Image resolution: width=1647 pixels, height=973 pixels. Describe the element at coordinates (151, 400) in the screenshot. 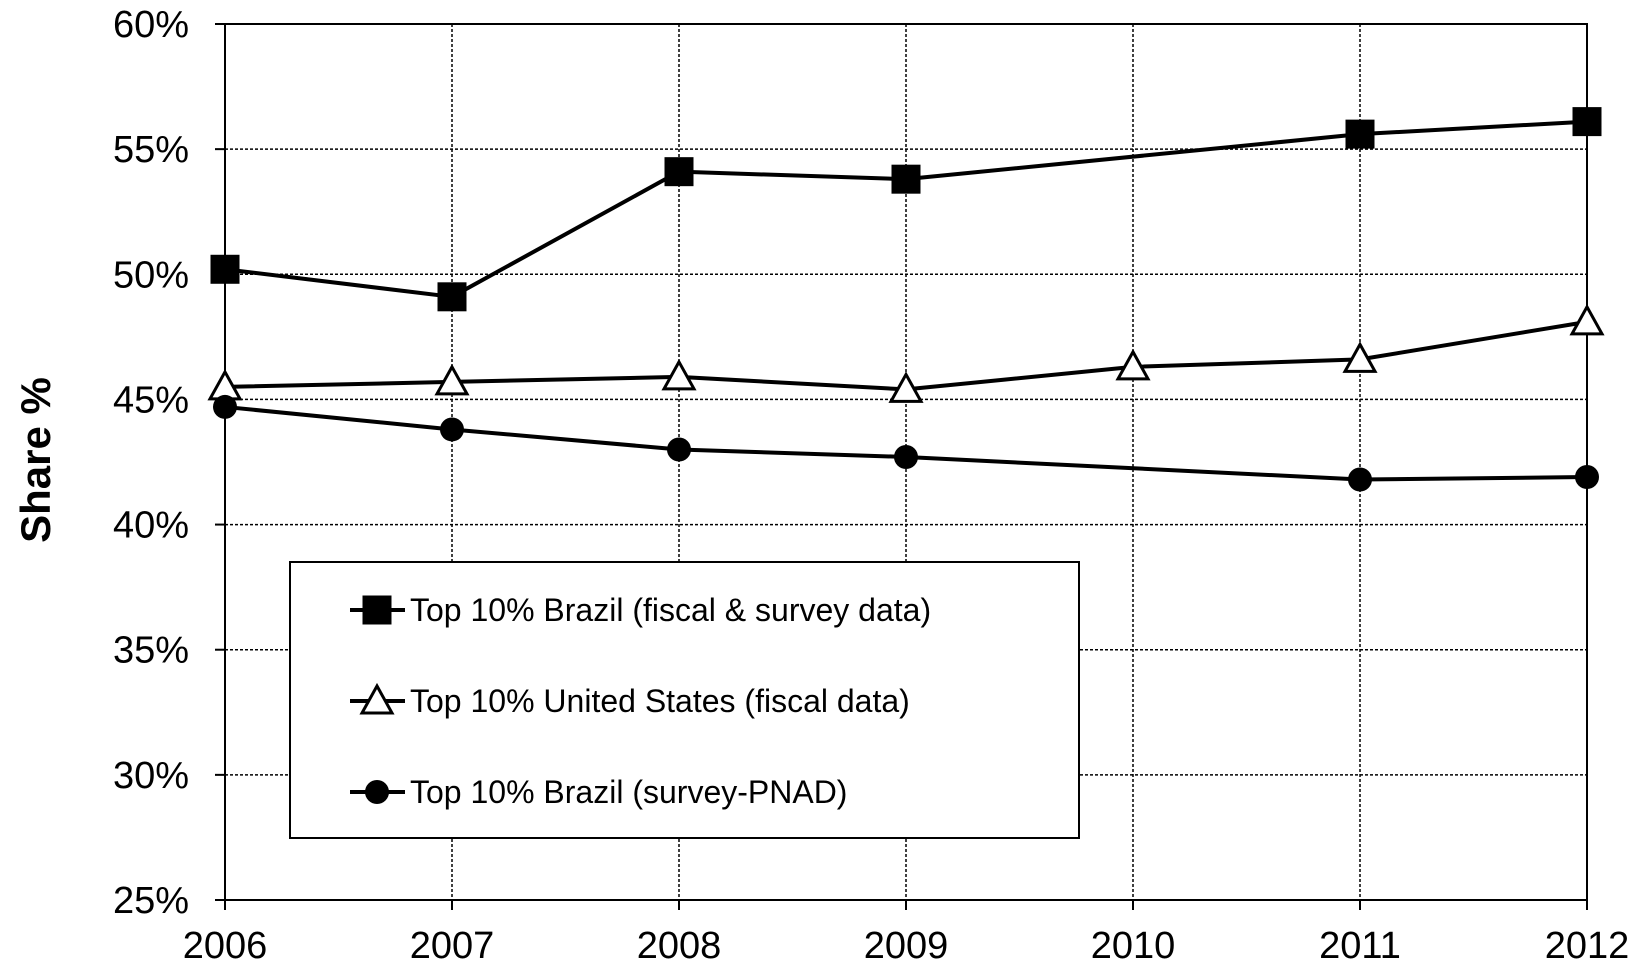

I see `y-tick-label: 45%` at that location.